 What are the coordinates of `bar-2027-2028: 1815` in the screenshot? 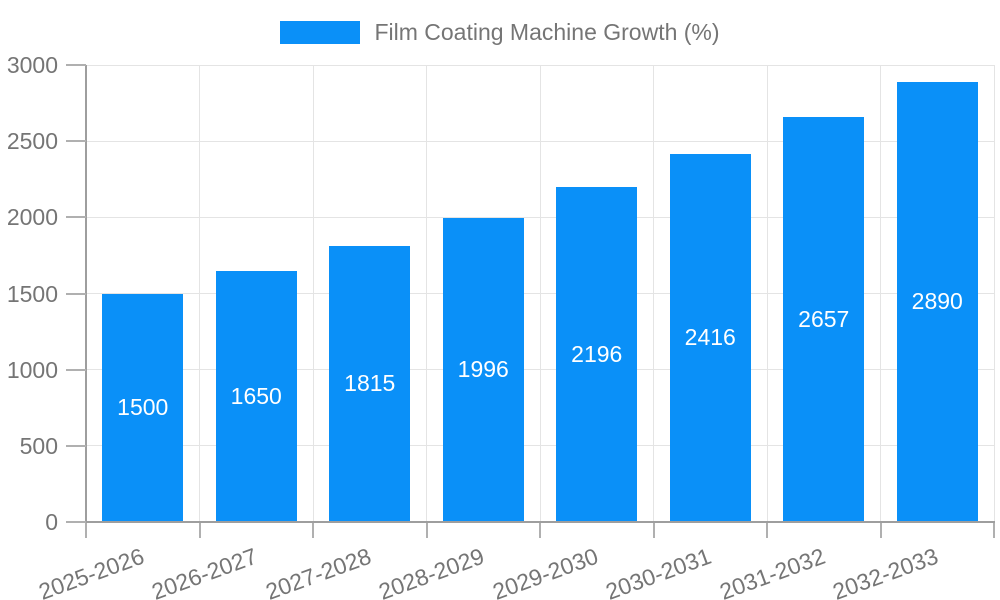 It's located at (370, 383).